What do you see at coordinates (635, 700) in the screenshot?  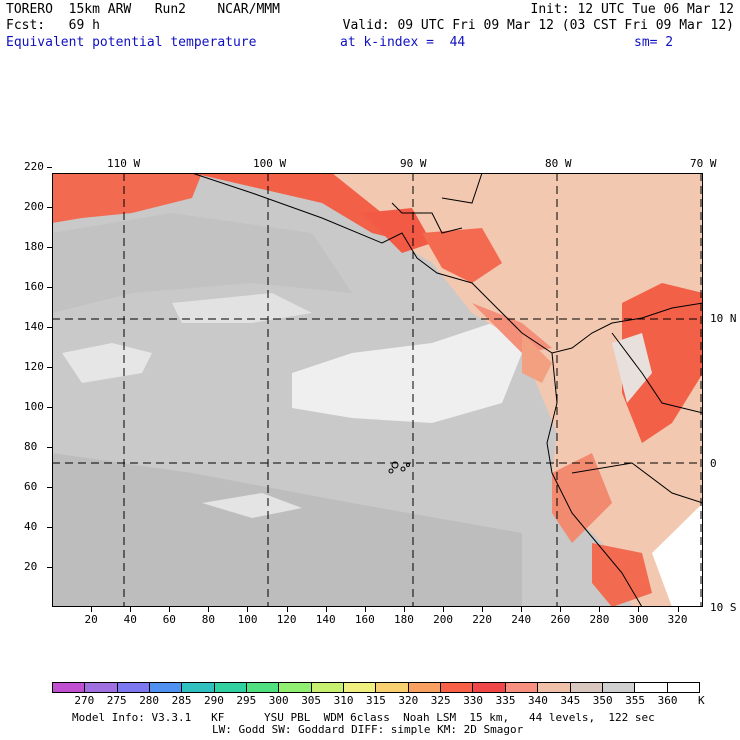 I see `colorbar-label: 355` at bounding box center [635, 700].